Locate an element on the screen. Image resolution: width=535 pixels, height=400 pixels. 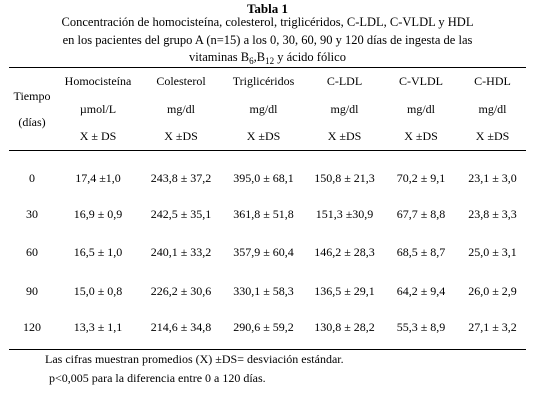
top-rule is located at coordinates (267, 67).